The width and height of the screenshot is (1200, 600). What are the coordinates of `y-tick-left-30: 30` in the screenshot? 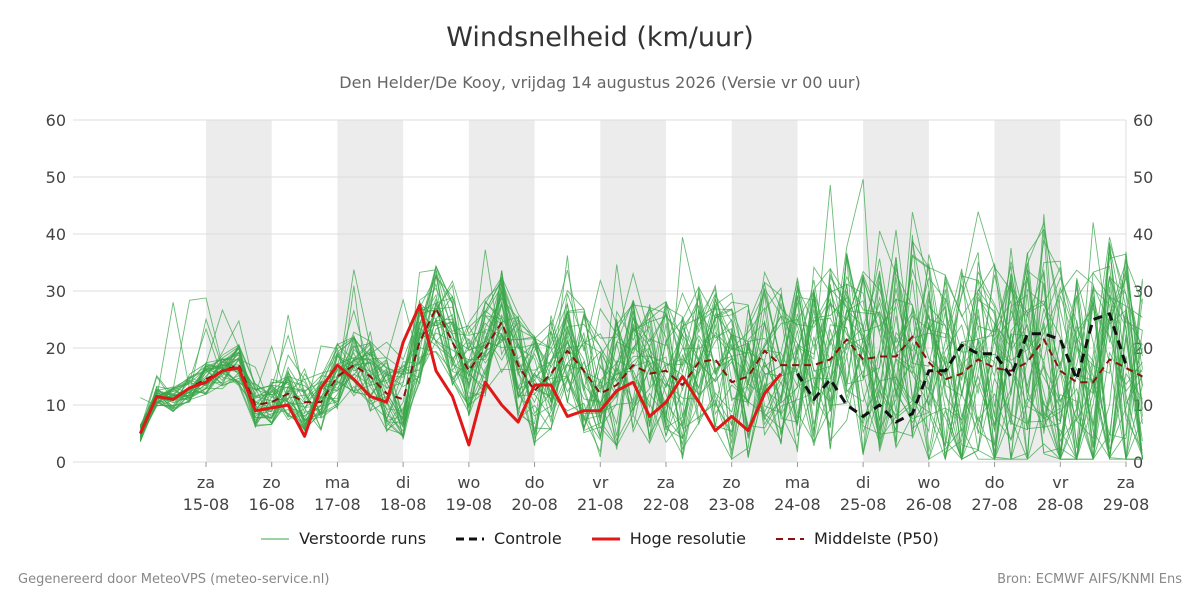 It's located at (56, 291).